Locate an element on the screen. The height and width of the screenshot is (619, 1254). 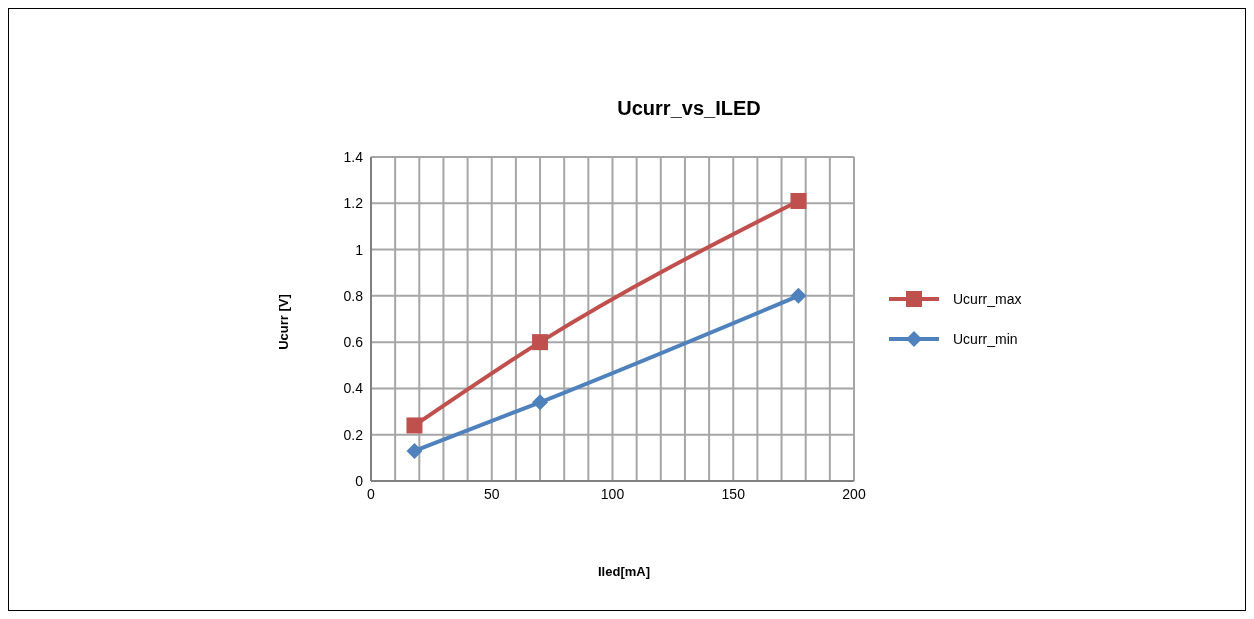
x-tick-label: 0 is located at coordinates (371, 493).